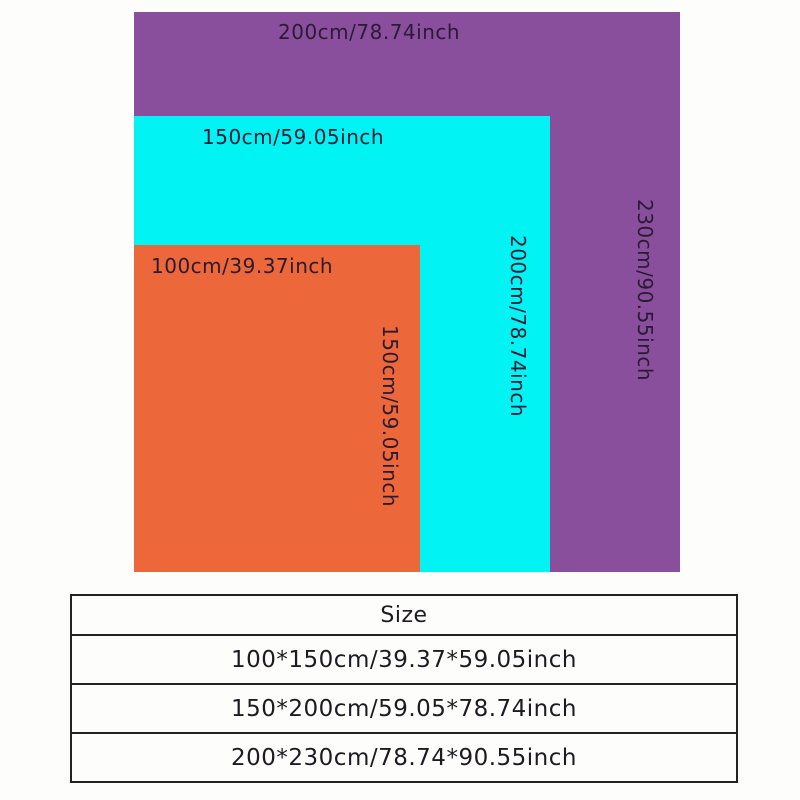 This screenshot has width=800, height=800. I want to click on large-height-label: 230cm/90.55inch, so click(645, 290).